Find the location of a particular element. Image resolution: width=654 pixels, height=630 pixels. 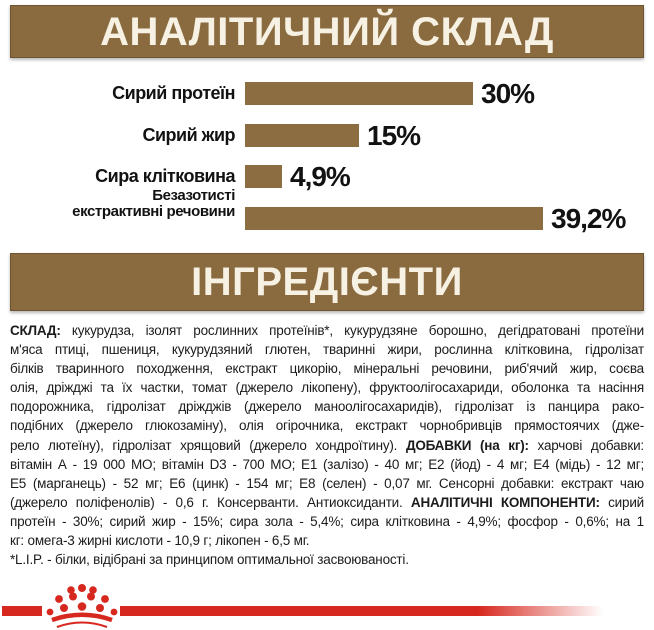

bar-crude-protein is located at coordinates (359, 93).